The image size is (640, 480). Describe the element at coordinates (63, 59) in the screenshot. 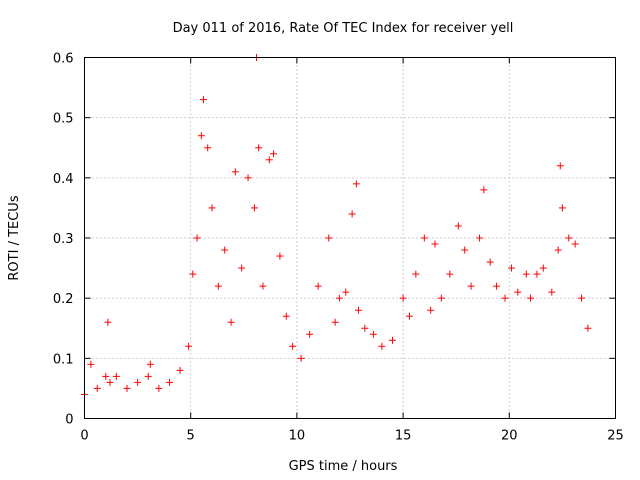

I see `y-tick-label: 0.6` at that location.